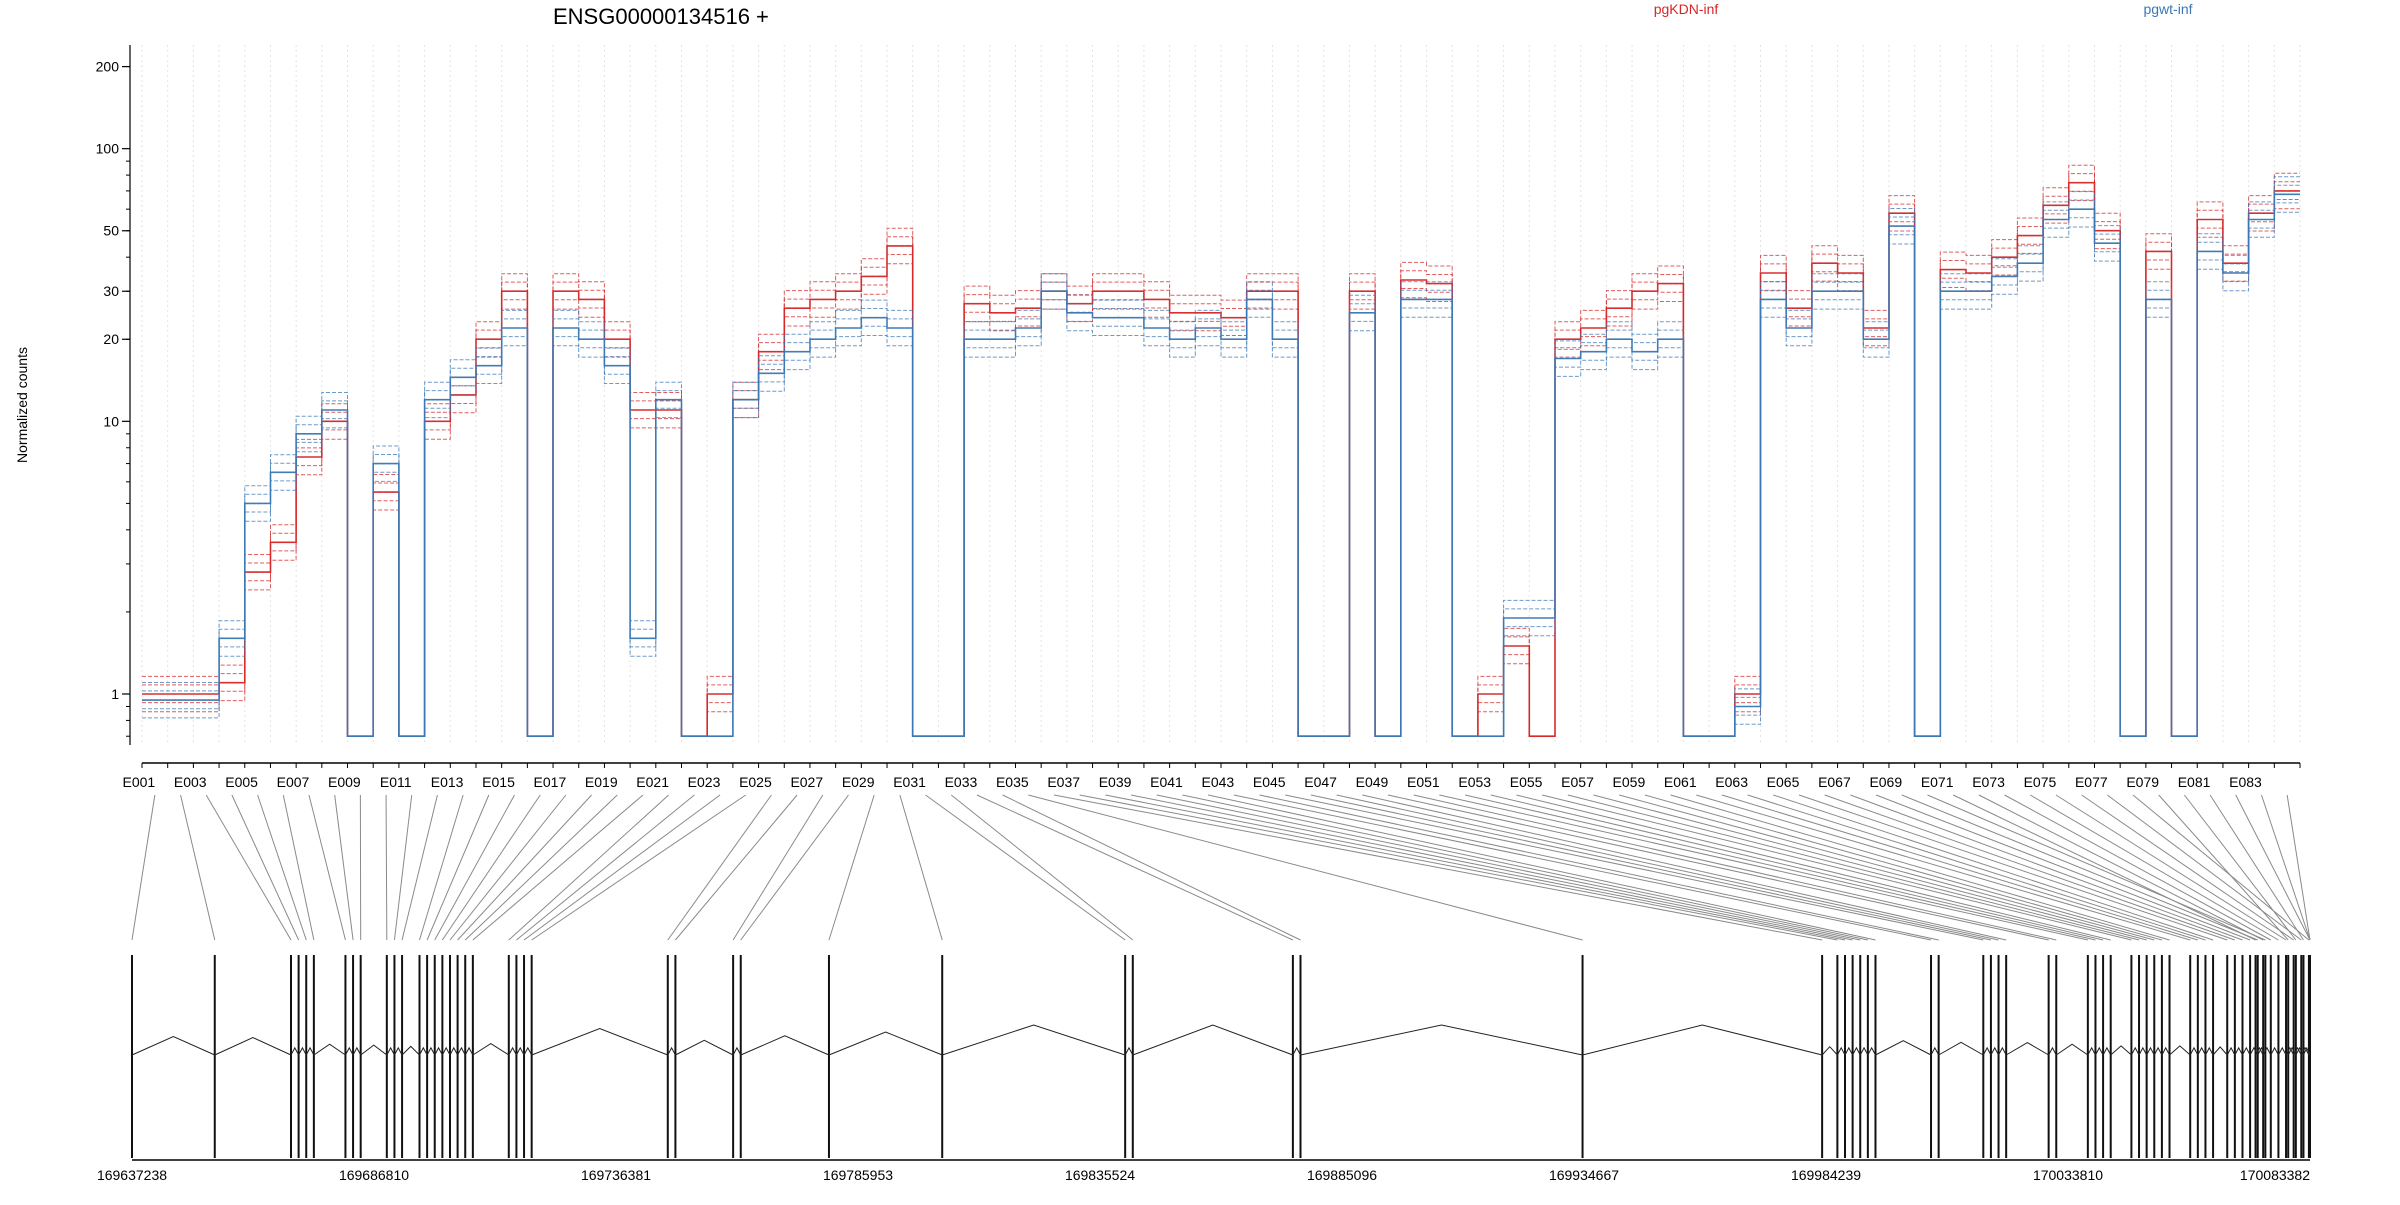 The height and width of the screenshot is (1205, 2400). Describe the element at coordinates (2194, 782) in the screenshot. I see `exon-tick-label: E081` at that location.